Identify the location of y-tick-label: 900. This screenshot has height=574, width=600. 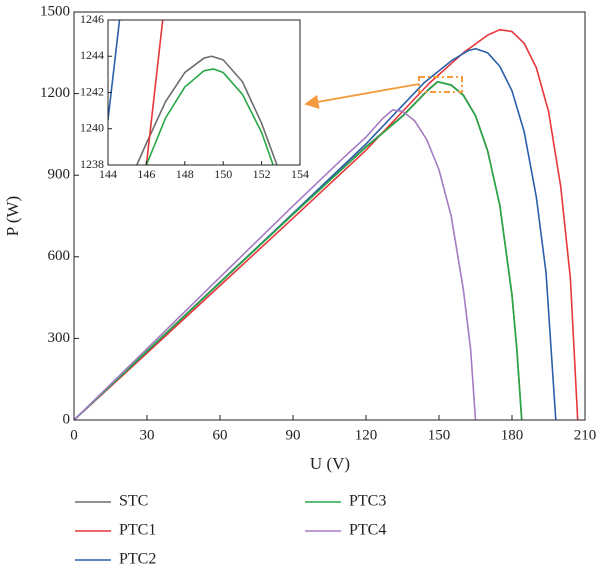
(59, 175).